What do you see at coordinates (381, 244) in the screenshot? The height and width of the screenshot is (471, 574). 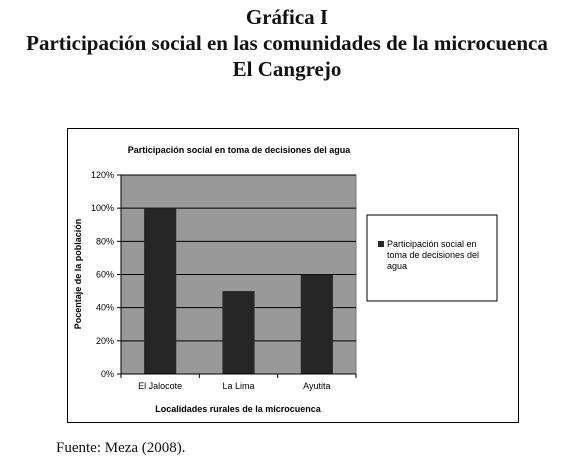 I see `legend-swatch` at bounding box center [381, 244].